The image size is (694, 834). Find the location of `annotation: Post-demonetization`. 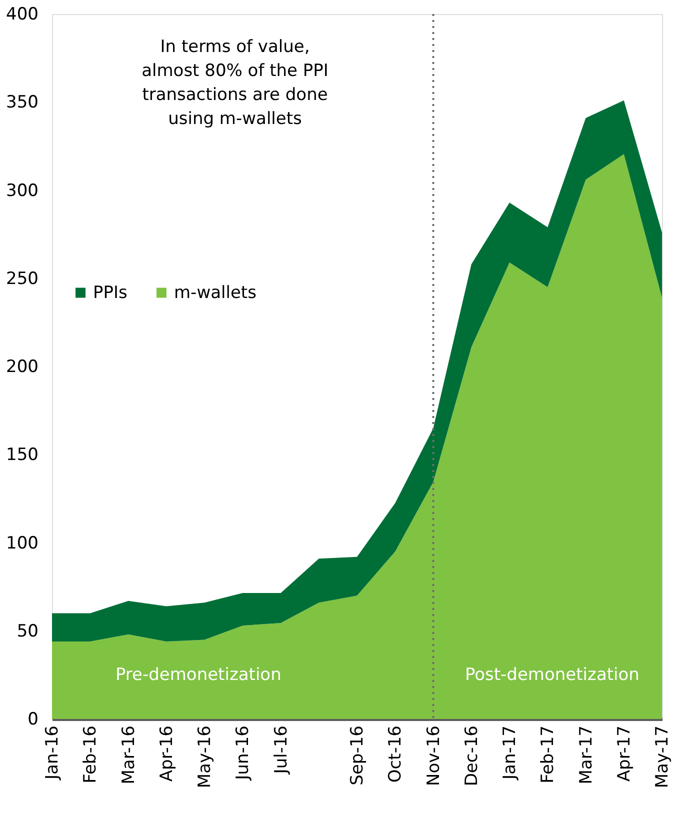

annotation: Post-demonetization is located at coordinates (552, 675).